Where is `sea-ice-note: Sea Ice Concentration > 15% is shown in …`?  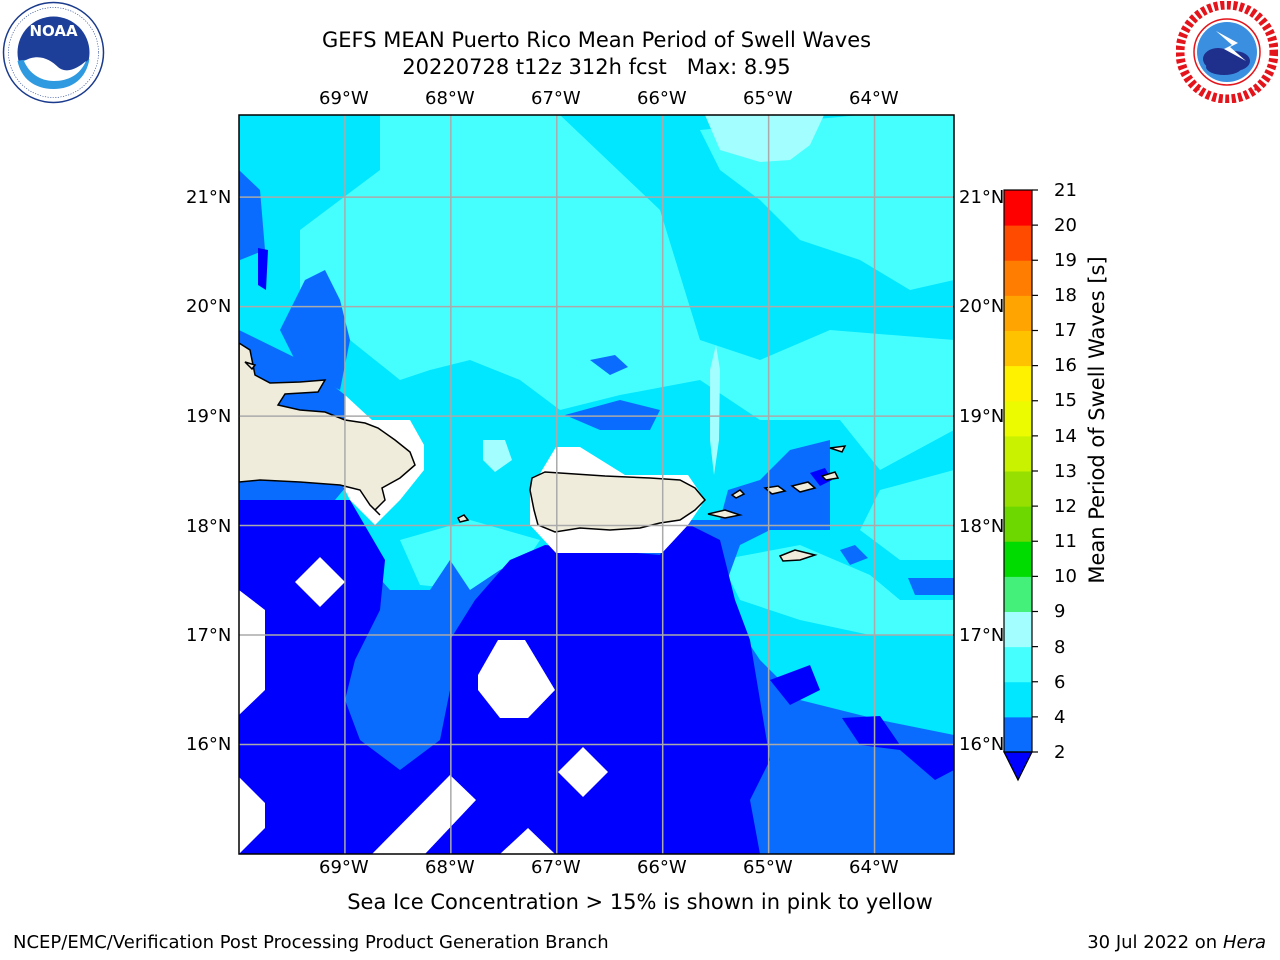
sea-ice-note: Sea Ice Concentration > 15% is shown in … is located at coordinates (640, 902).